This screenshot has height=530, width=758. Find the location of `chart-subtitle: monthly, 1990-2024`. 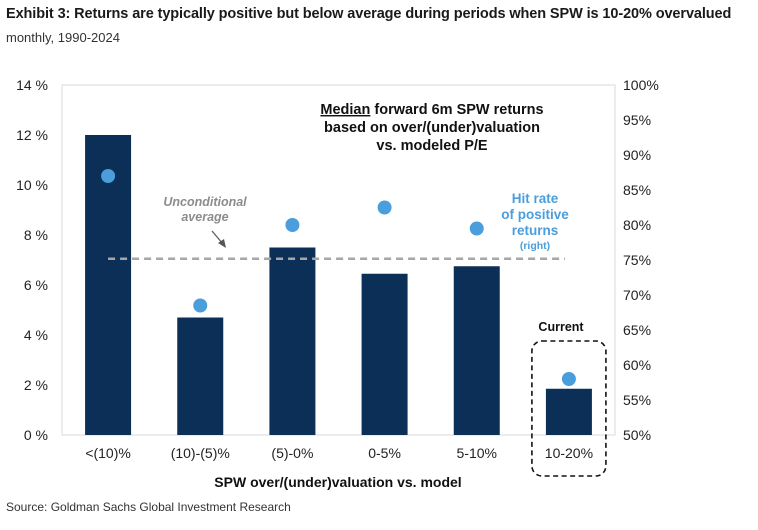

chart-subtitle: monthly, 1990-2024 is located at coordinates (63, 37).